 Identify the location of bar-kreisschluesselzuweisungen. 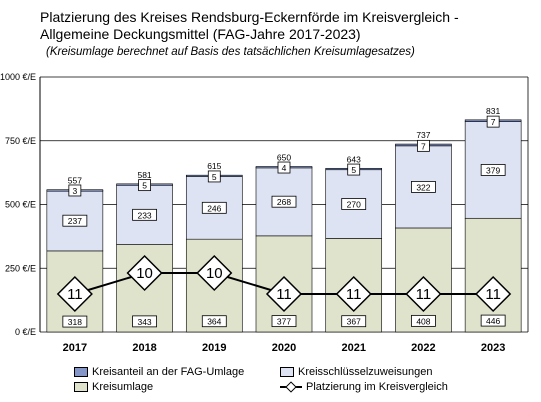
(354, 204).